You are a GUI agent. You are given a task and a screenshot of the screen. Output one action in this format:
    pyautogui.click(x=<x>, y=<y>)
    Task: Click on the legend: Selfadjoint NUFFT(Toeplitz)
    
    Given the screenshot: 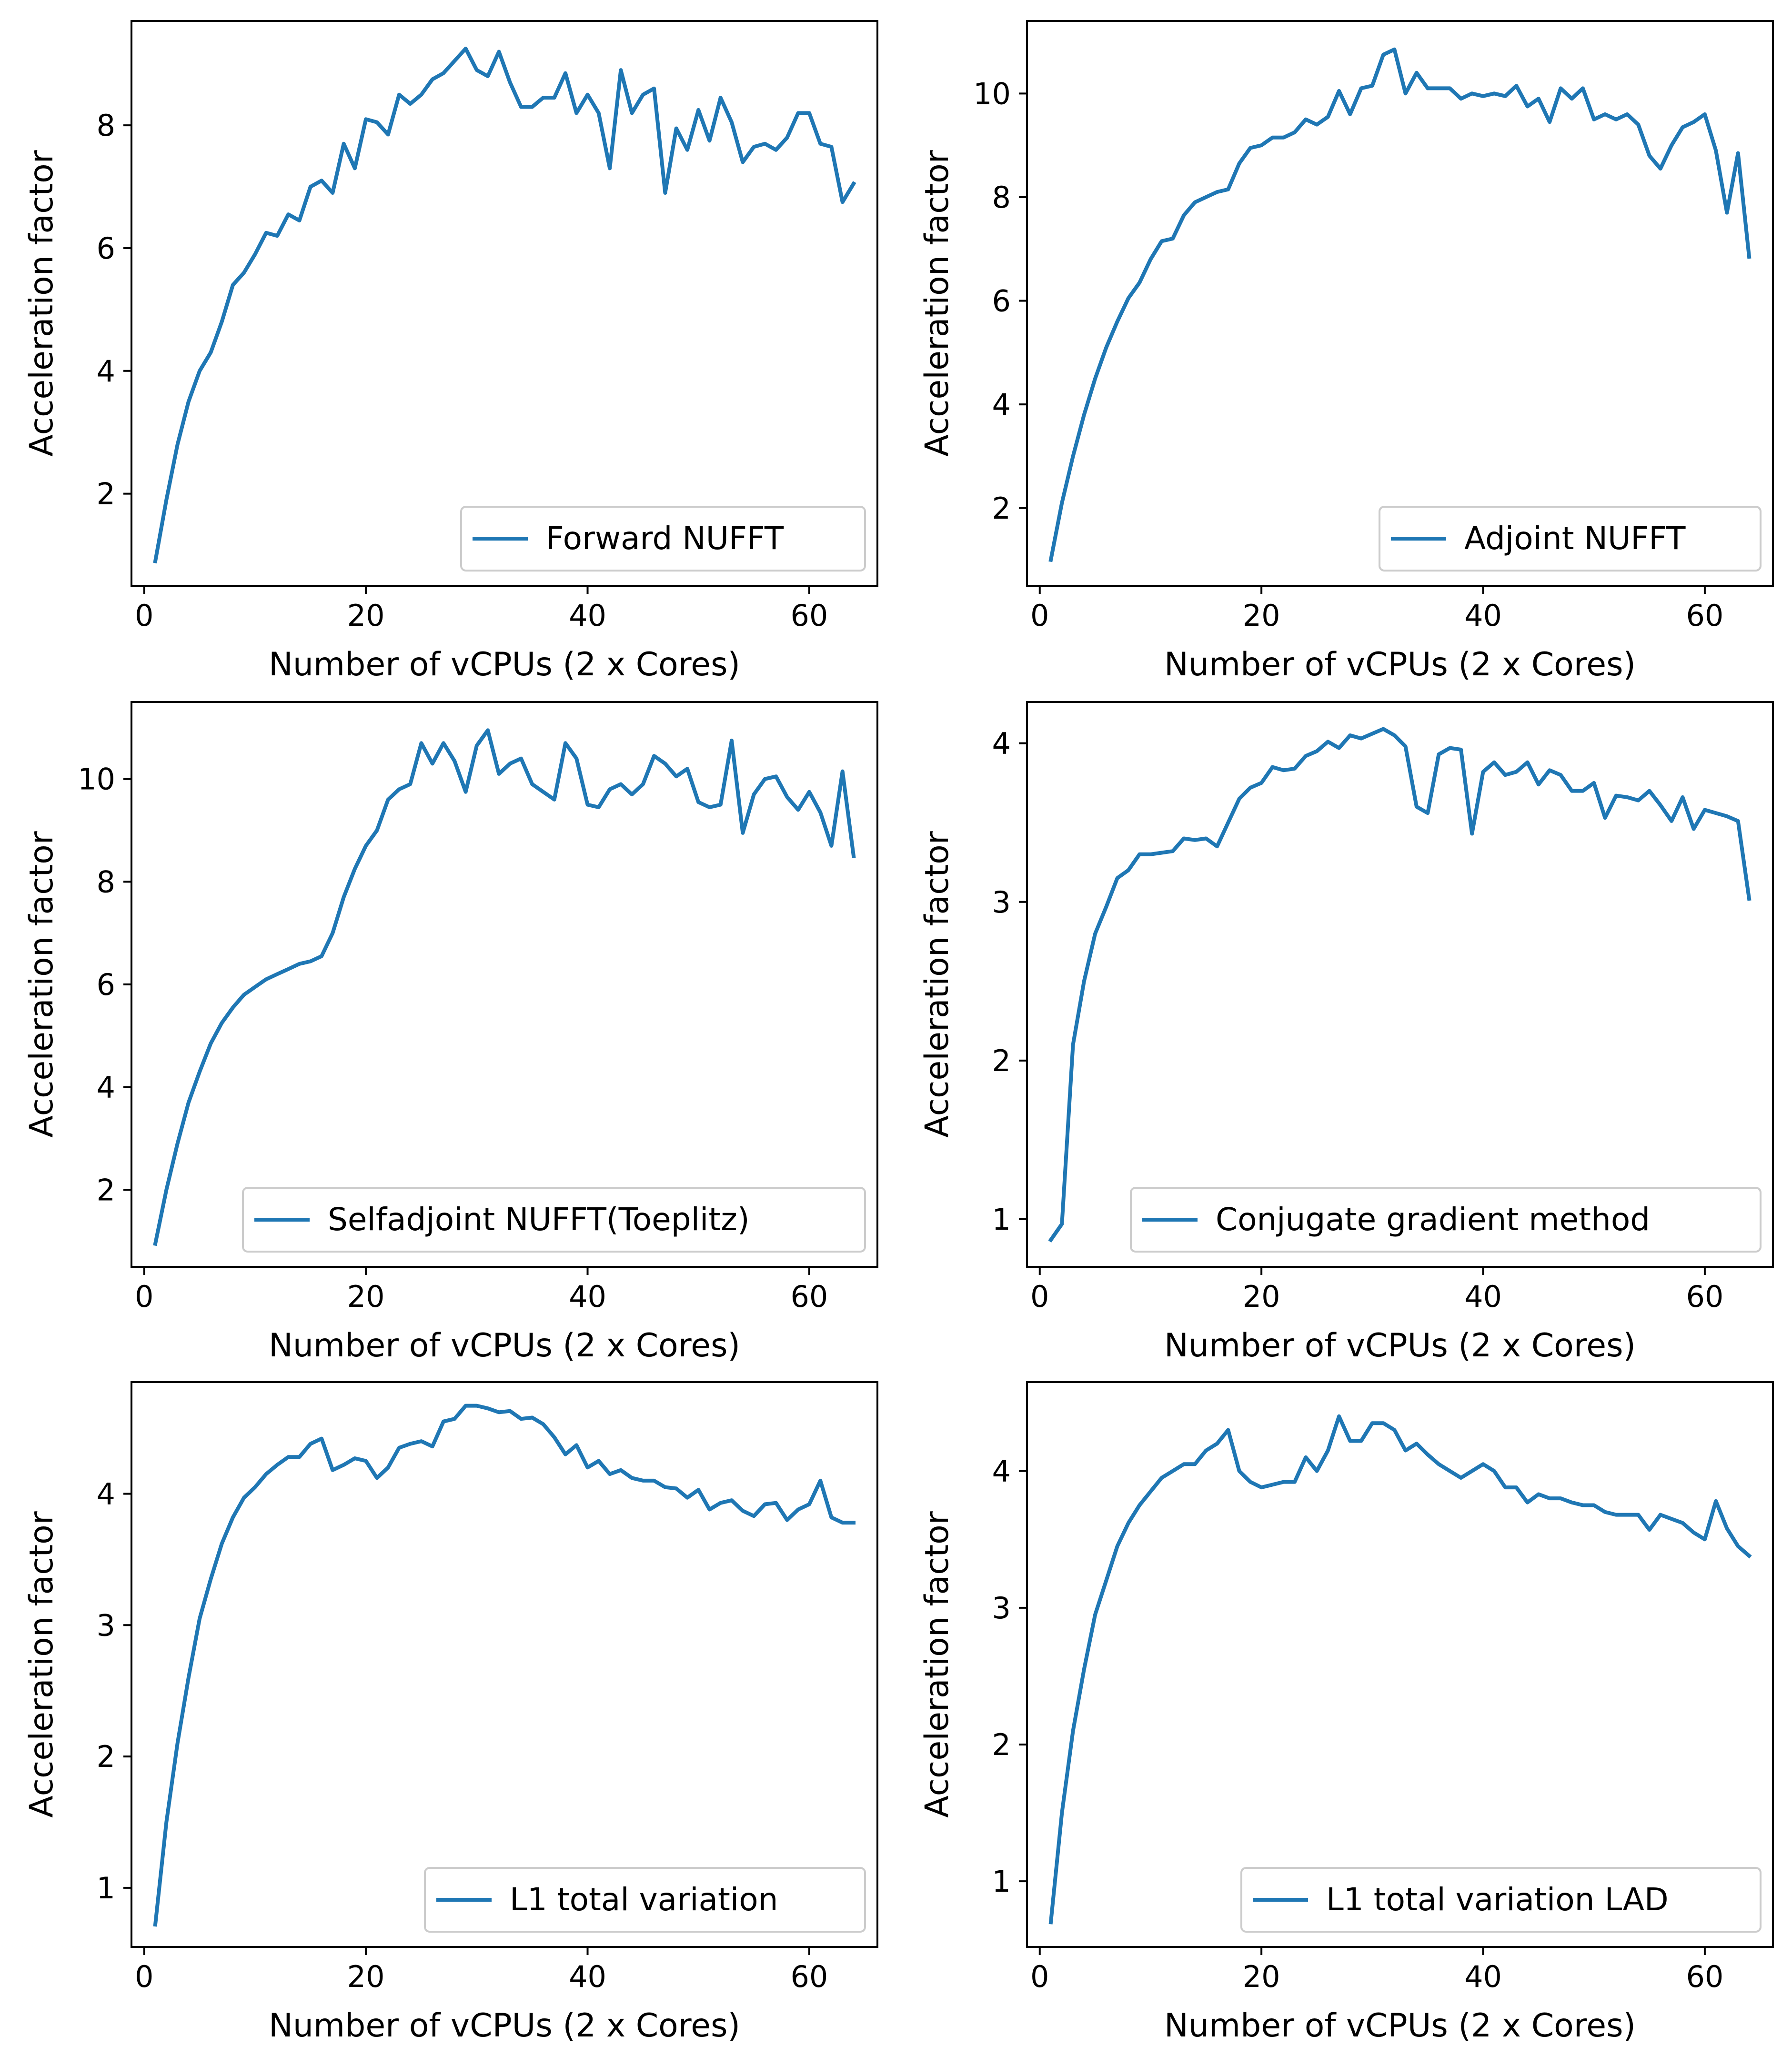 What is the action you would take?
    pyautogui.click(x=554, y=1220)
    